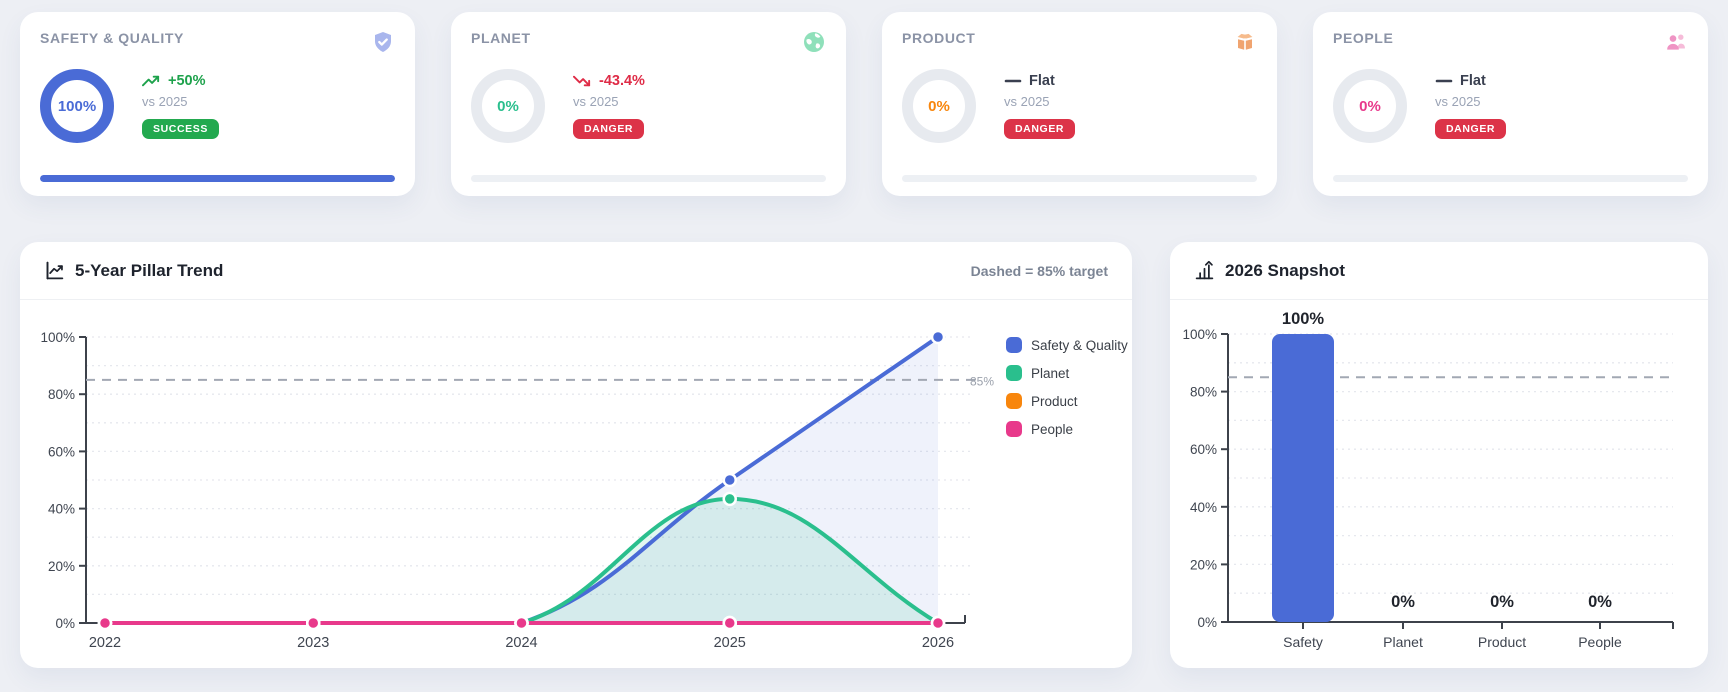  What do you see at coordinates (1285, 270) in the screenshot?
I see `snapshot-chart-title-text: 2026 Snapshot` at bounding box center [1285, 270].